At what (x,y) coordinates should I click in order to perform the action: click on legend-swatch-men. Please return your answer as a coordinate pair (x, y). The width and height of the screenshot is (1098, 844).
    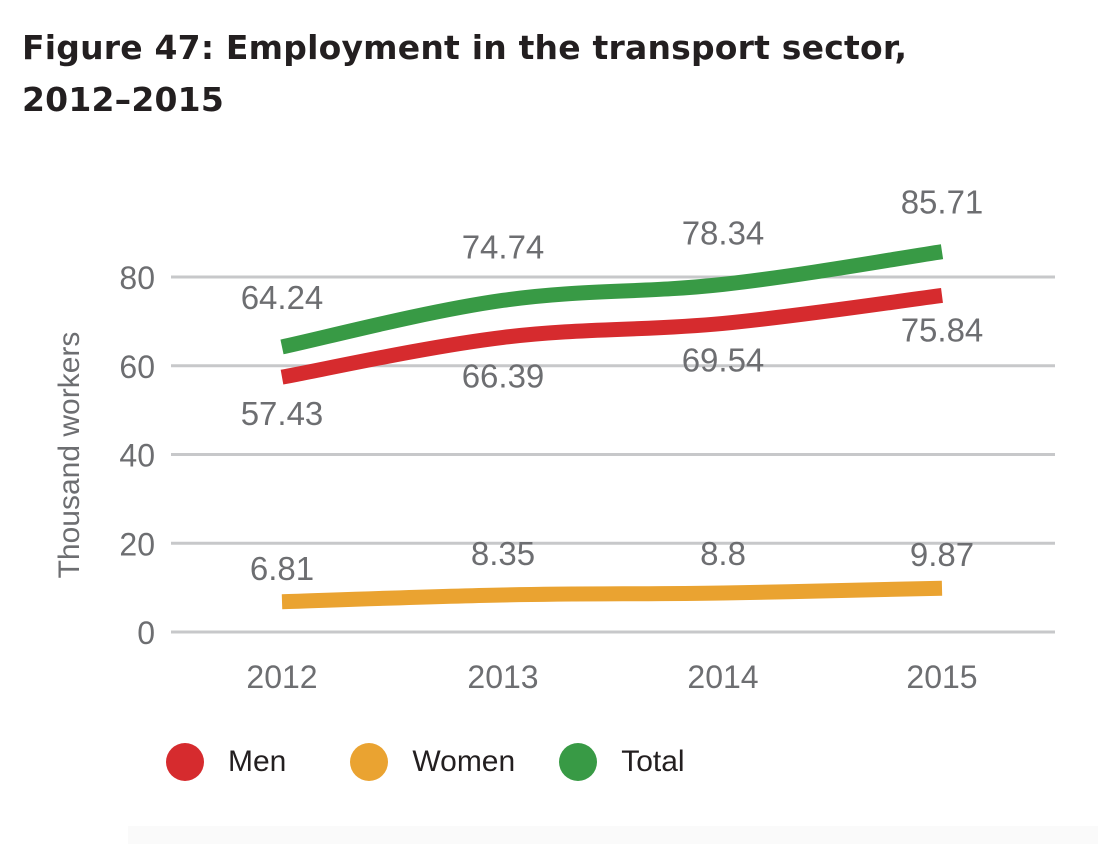
    Looking at the image, I should click on (185, 762).